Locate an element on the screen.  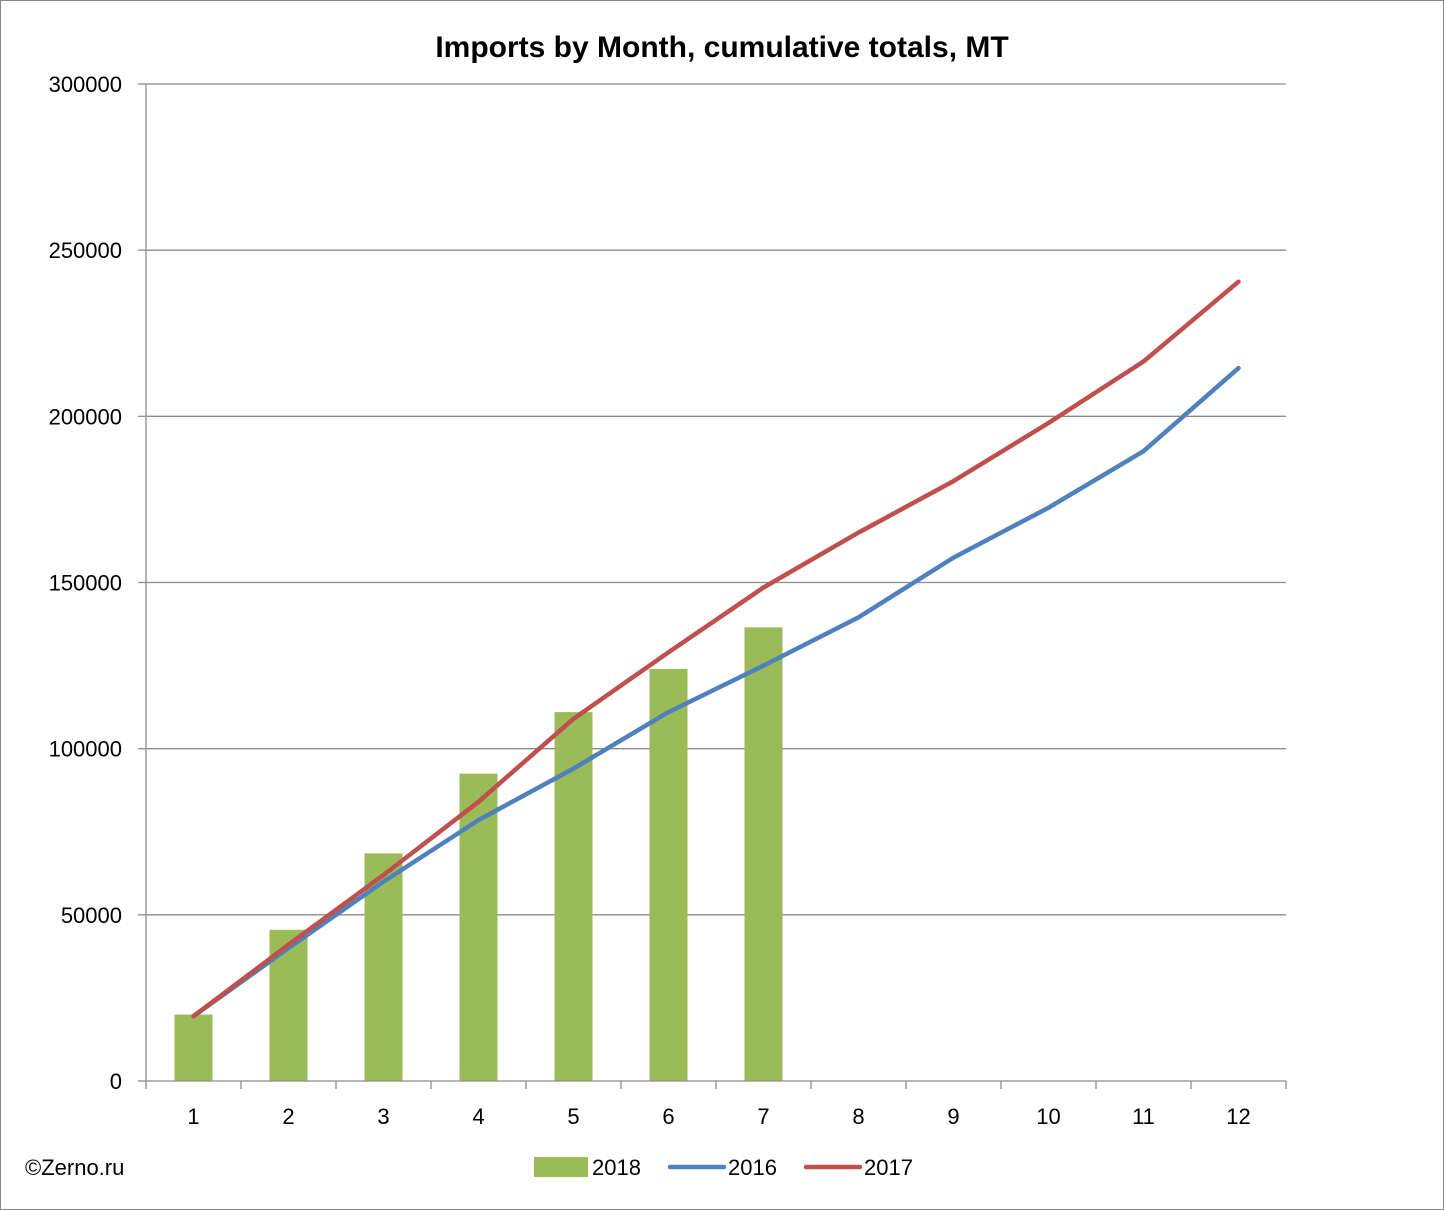
legend-label-2017: 2017 is located at coordinates (888, 1167).